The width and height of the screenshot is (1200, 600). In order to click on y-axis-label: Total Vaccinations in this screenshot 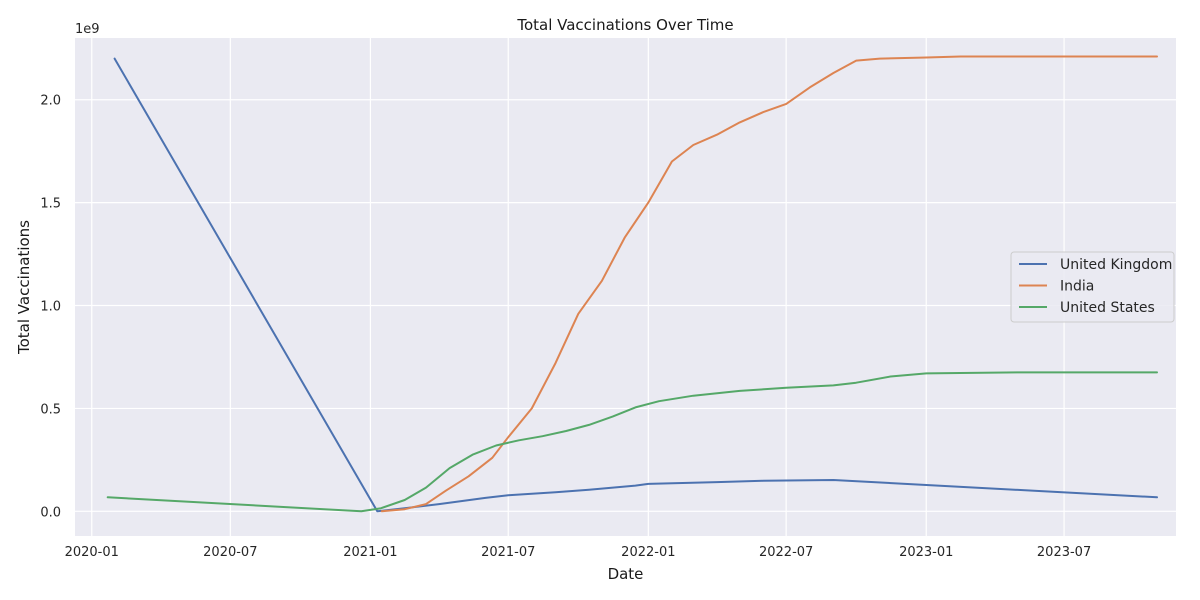, I will do `click(24, 287)`.